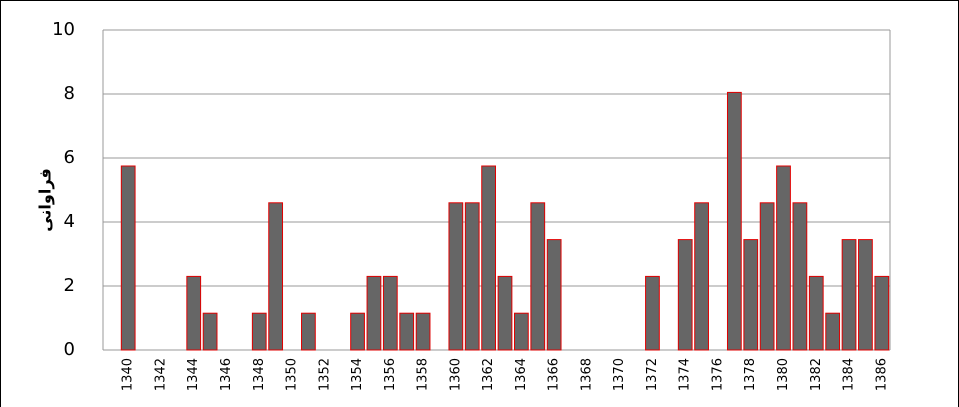  Describe the element at coordinates (226, 374) in the screenshot. I see `x-tick-label: 1346` at that location.